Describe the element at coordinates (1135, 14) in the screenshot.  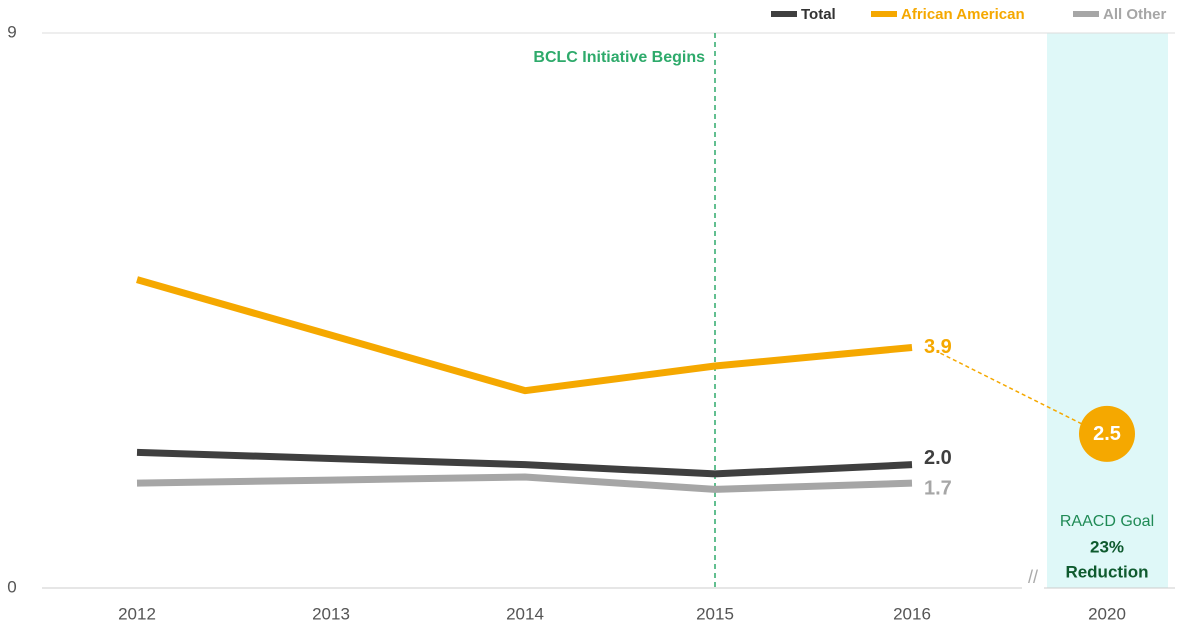
I see `legend-label: All Other` at that location.